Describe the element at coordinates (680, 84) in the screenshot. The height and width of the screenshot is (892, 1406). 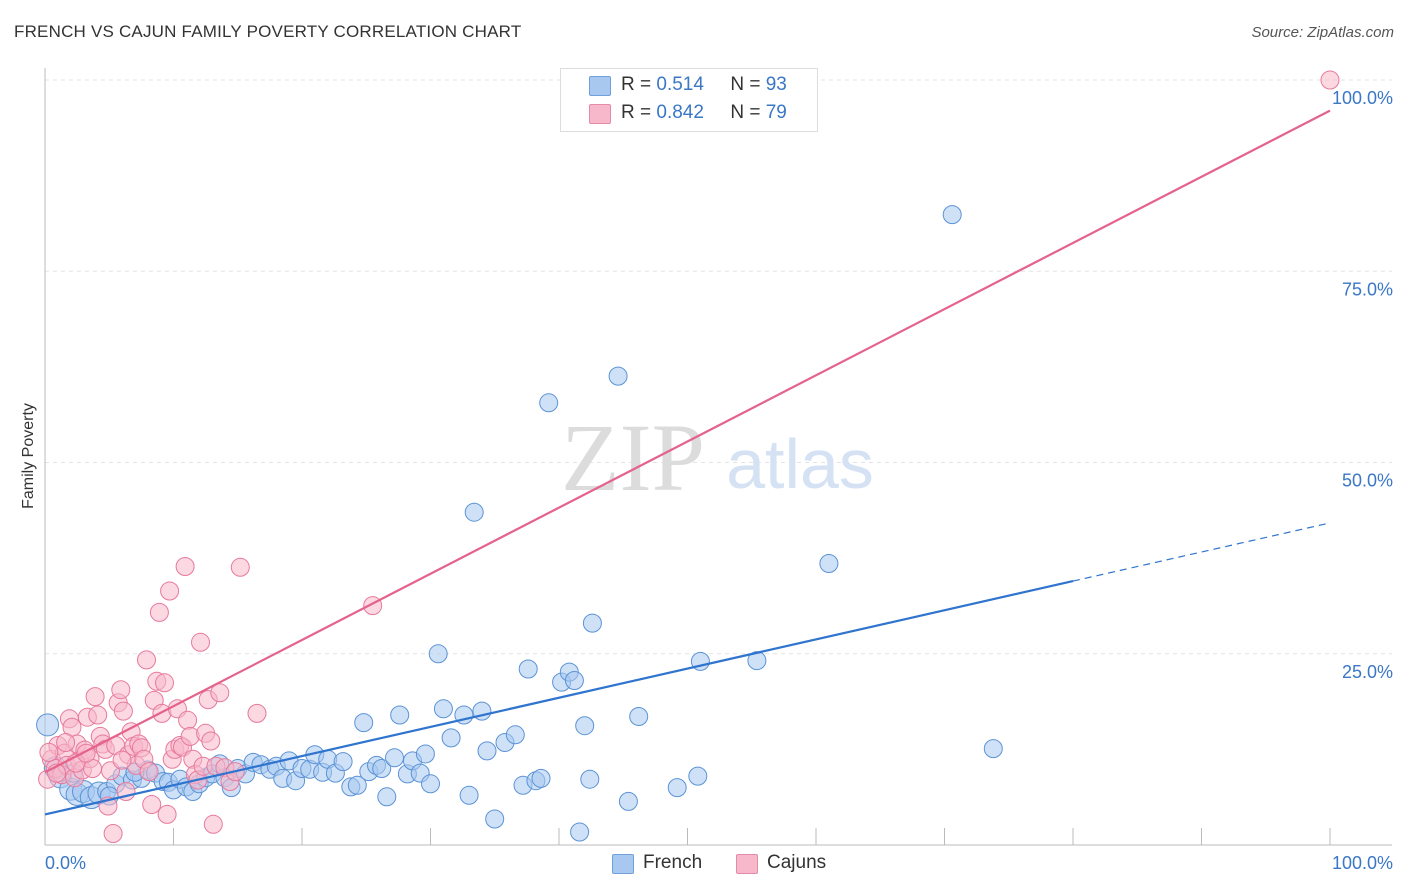
I see `legend-r-value-french: 0.514` at that location.